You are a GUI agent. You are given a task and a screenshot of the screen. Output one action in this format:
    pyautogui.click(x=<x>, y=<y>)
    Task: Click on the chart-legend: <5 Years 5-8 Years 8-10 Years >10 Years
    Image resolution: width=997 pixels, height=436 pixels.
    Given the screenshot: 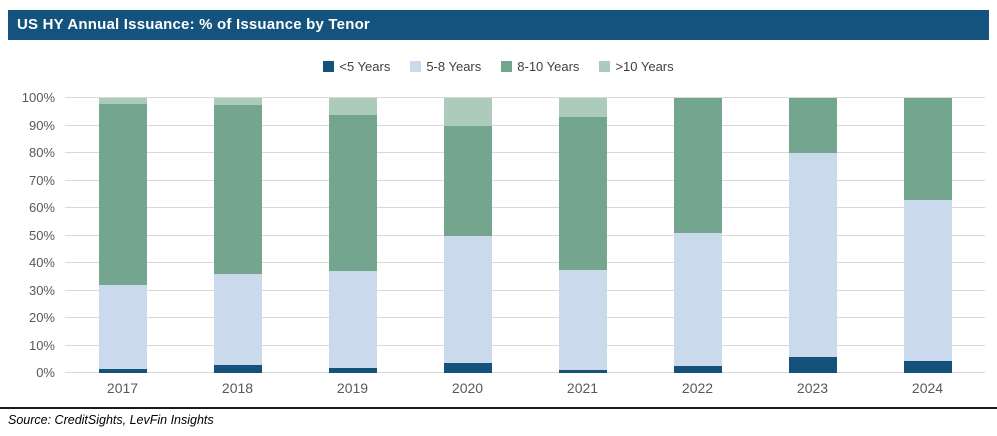 What is the action you would take?
    pyautogui.click(x=498, y=66)
    